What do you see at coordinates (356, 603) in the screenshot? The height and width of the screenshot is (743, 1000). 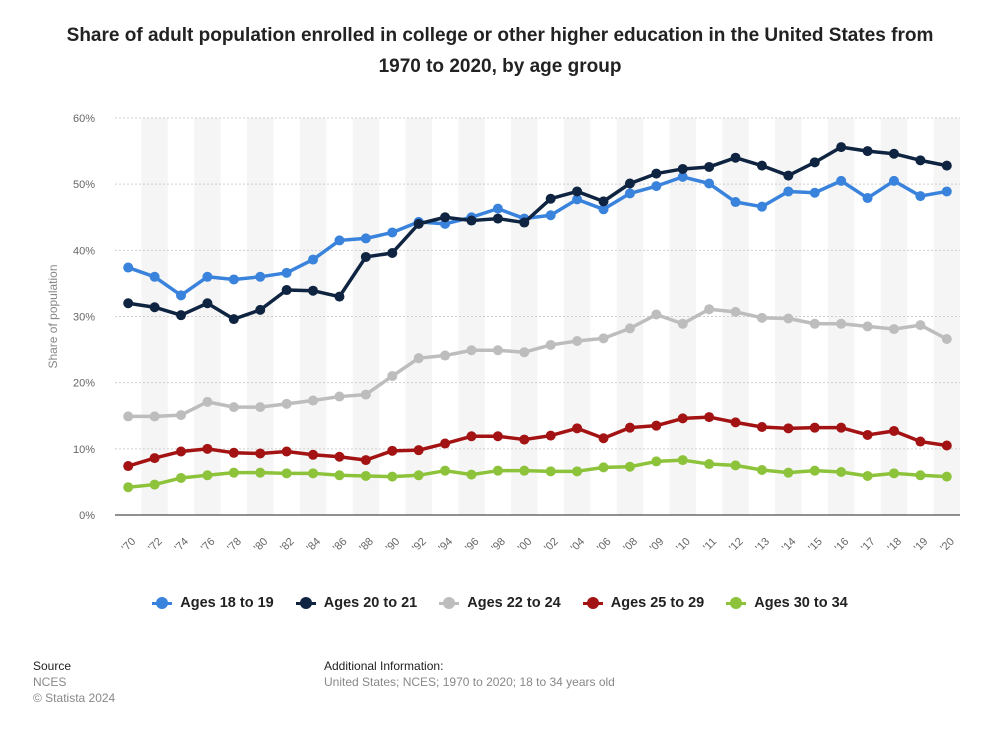 I see `legend-item-ages-20-to-21: Ages 20 to 21` at bounding box center [356, 603].